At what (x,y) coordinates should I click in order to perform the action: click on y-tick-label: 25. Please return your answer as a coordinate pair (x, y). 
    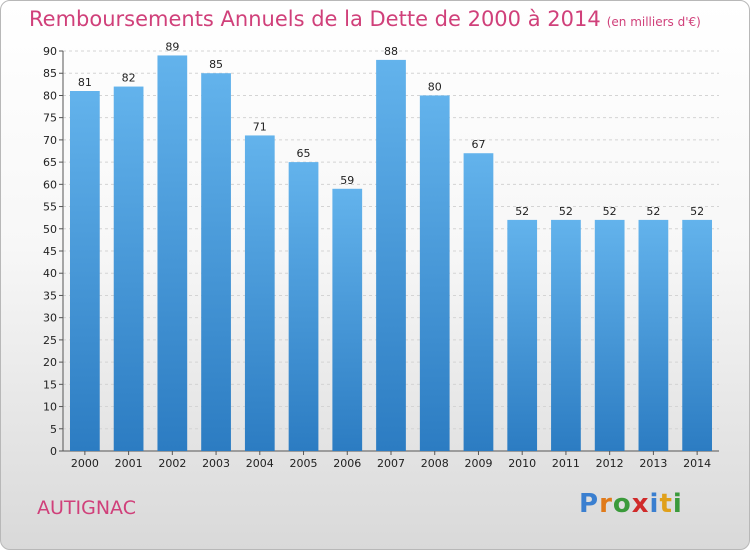
    Looking at the image, I should click on (50, 340).